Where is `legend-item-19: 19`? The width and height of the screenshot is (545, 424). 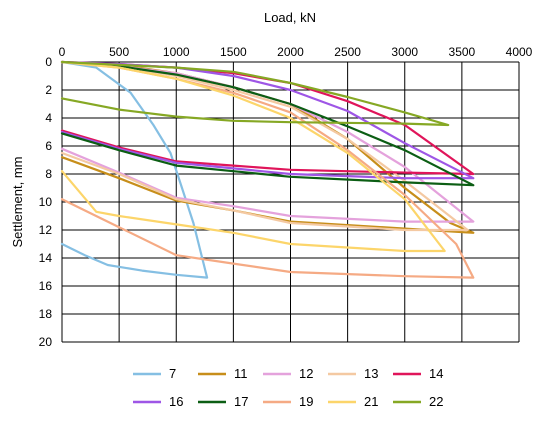
legend-item-19: 19 is located at coordinates (288, 401).